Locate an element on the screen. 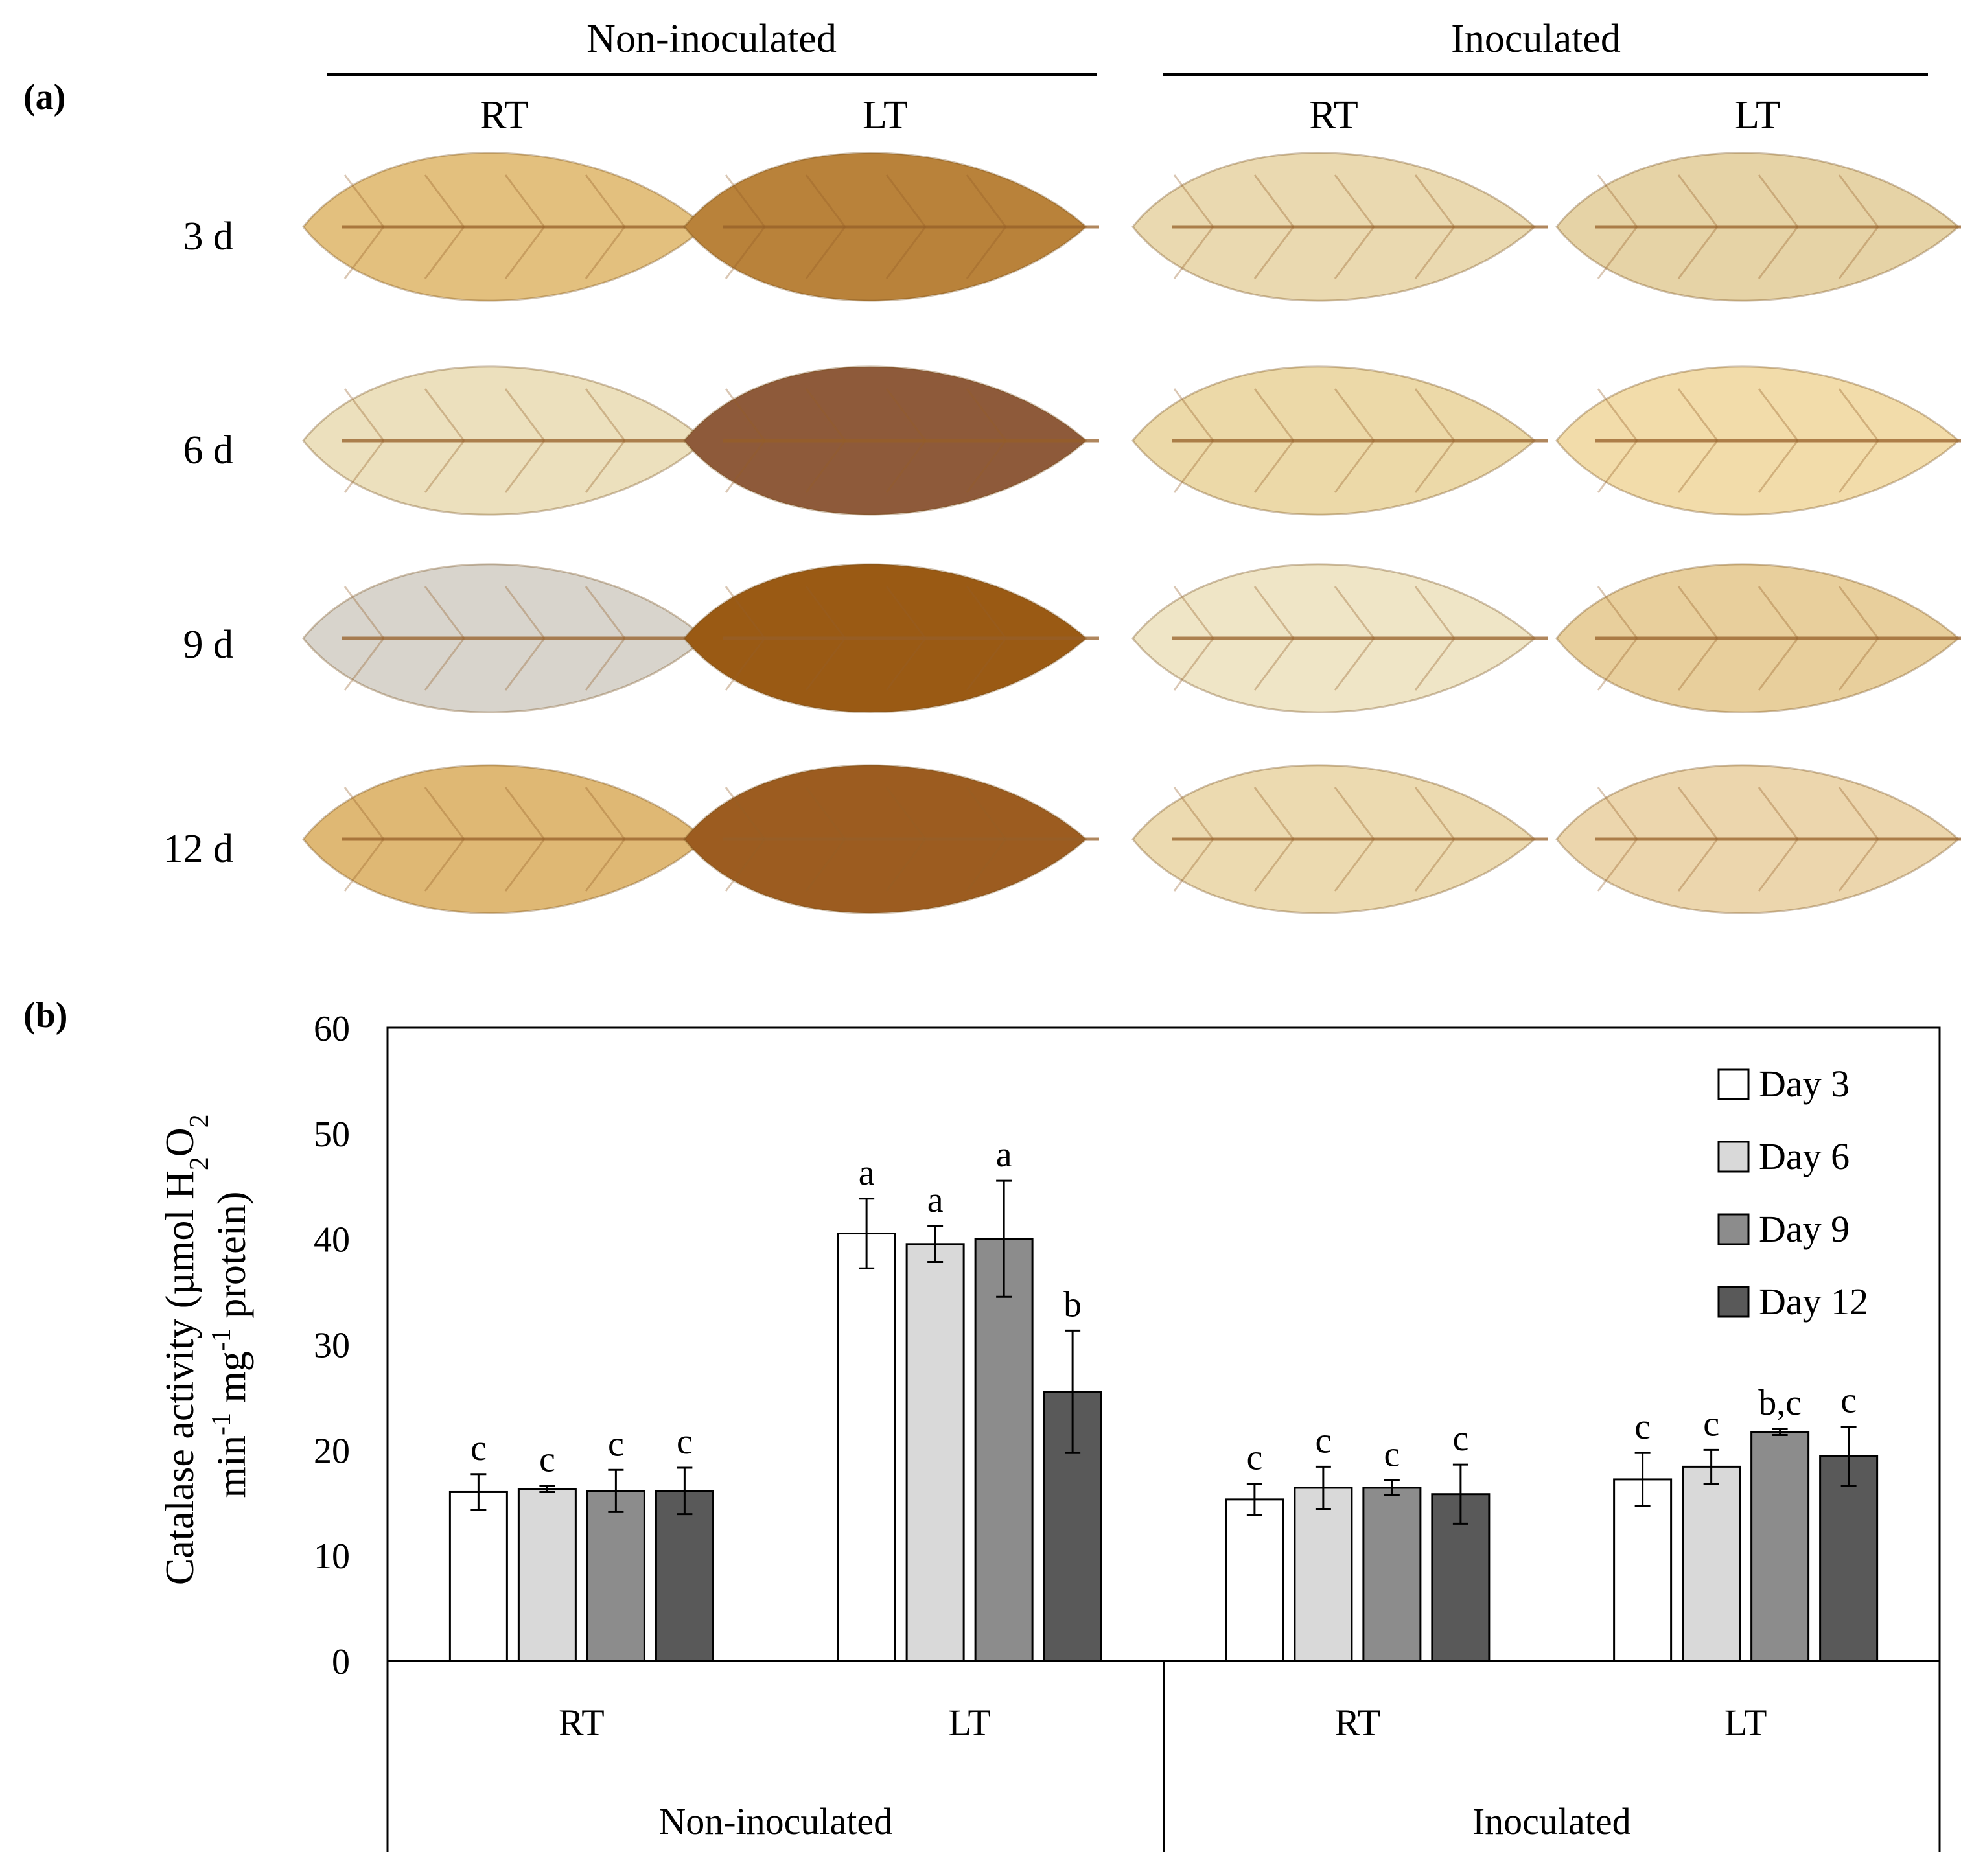 This screenshot has width=1961, height=1876. row-label-day-6: 6 d is located at coordinates (209, 450).